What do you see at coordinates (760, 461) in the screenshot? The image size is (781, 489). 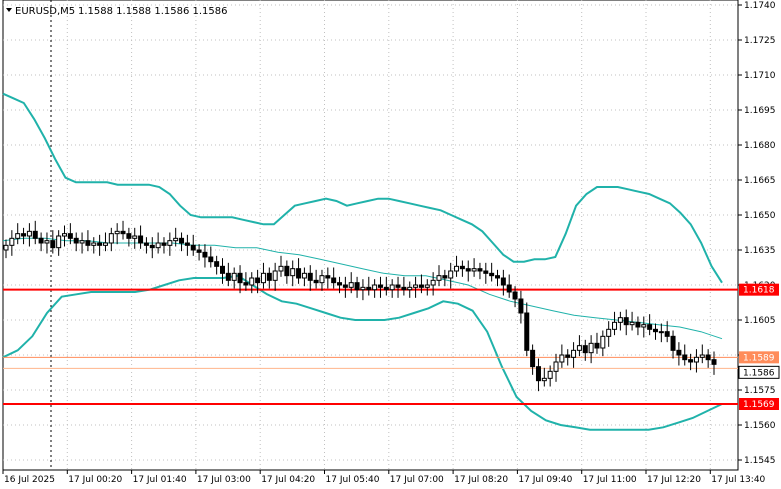 I see `y-tick-label: 1.1545` at bounding box center [760, 461].